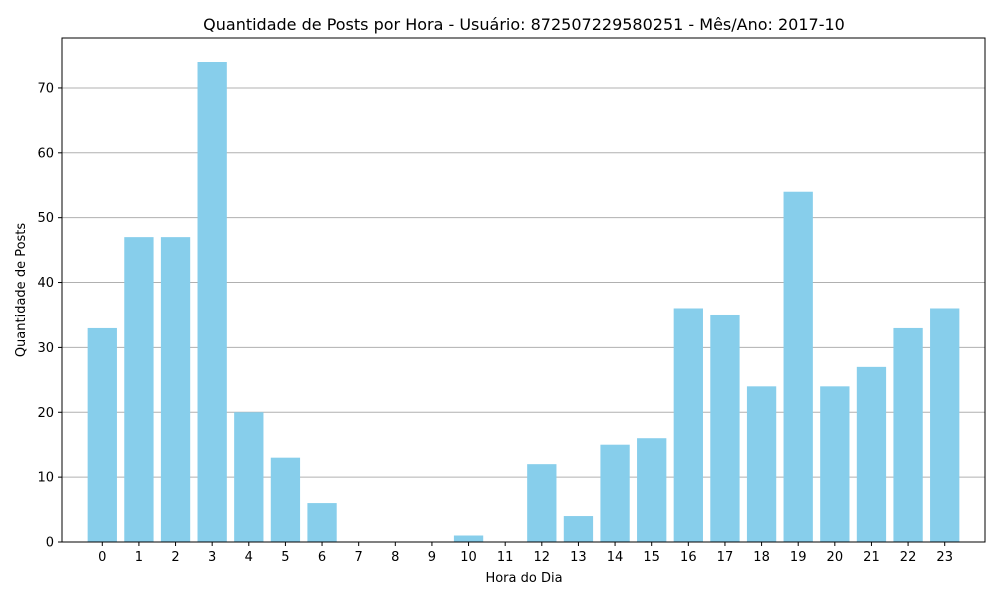 This screenshot has height=600, width=1000. I want to click on y-tick-label: 50, so click(45, 218).